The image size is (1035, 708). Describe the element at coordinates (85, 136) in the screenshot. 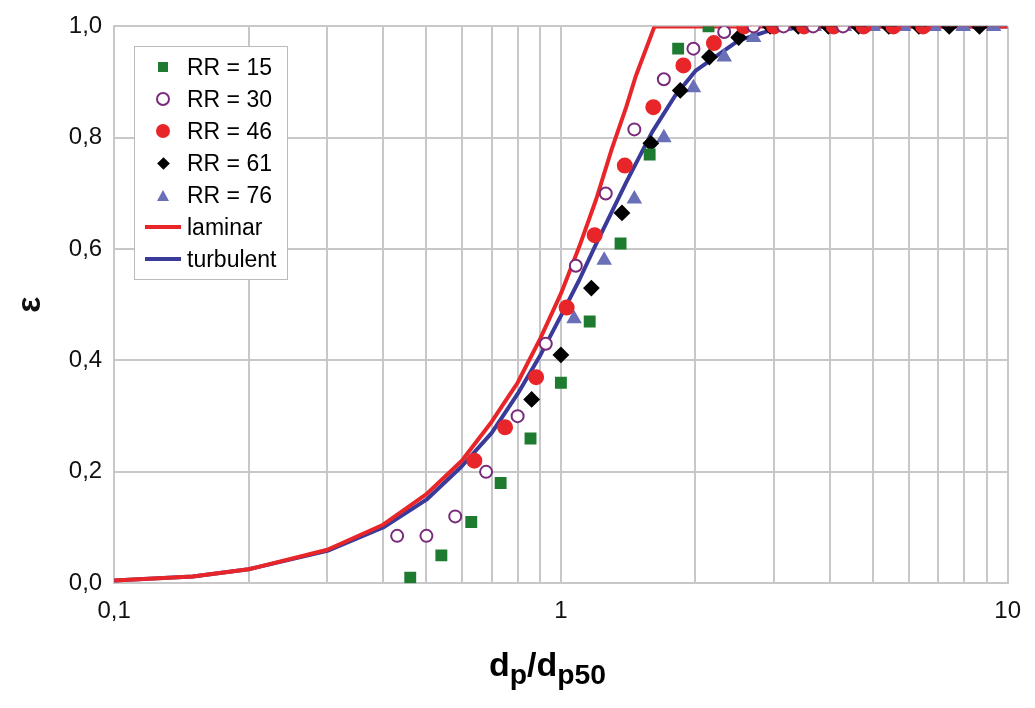

I see `y-tick-label: 0,8` at that location.